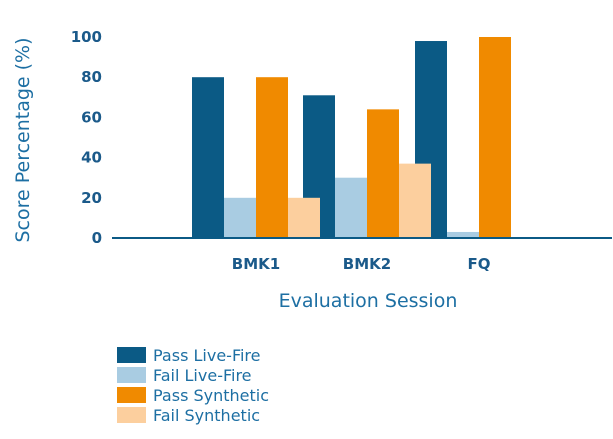 The image size is (613, 439). I want to click on x-axis-ticks: BMK1 BMK2 FQ, so click(361, 264).